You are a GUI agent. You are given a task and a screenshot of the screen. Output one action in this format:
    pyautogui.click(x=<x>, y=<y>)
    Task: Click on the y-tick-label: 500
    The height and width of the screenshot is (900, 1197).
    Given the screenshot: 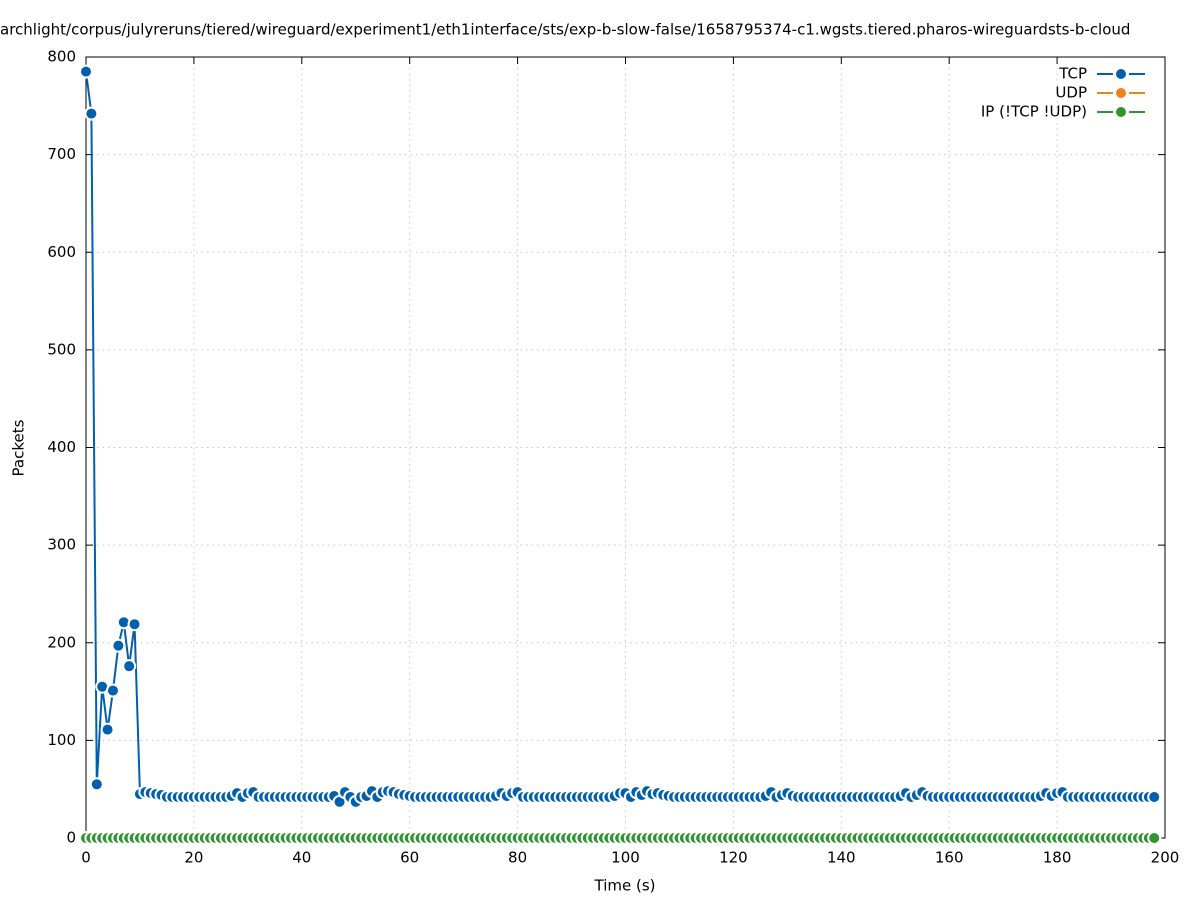 What is the action you would take?
    pyautogui.click(x=61, y=349)
    